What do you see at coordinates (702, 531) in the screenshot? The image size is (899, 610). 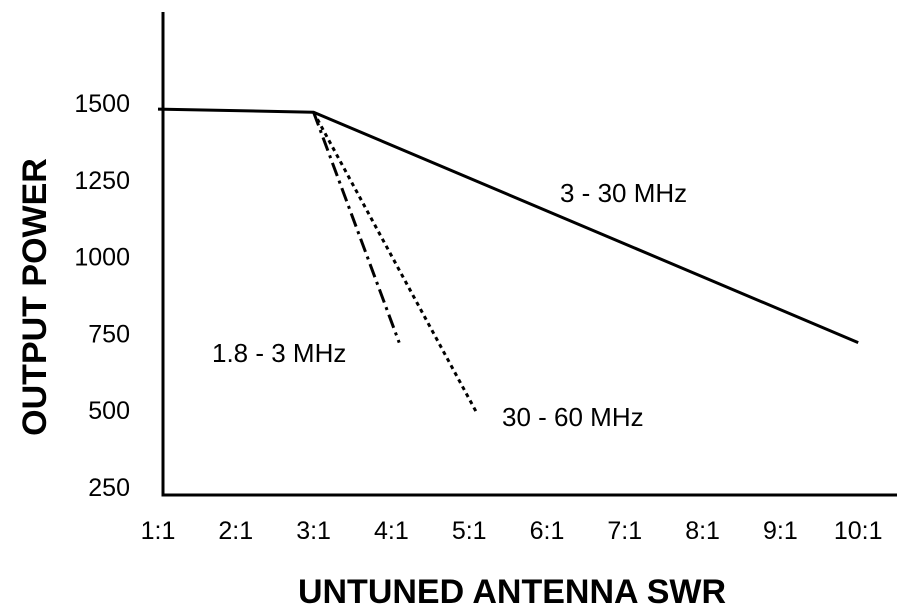 I see `x-tick-label-8-1: 8:1` at bounding box center [702, 531].